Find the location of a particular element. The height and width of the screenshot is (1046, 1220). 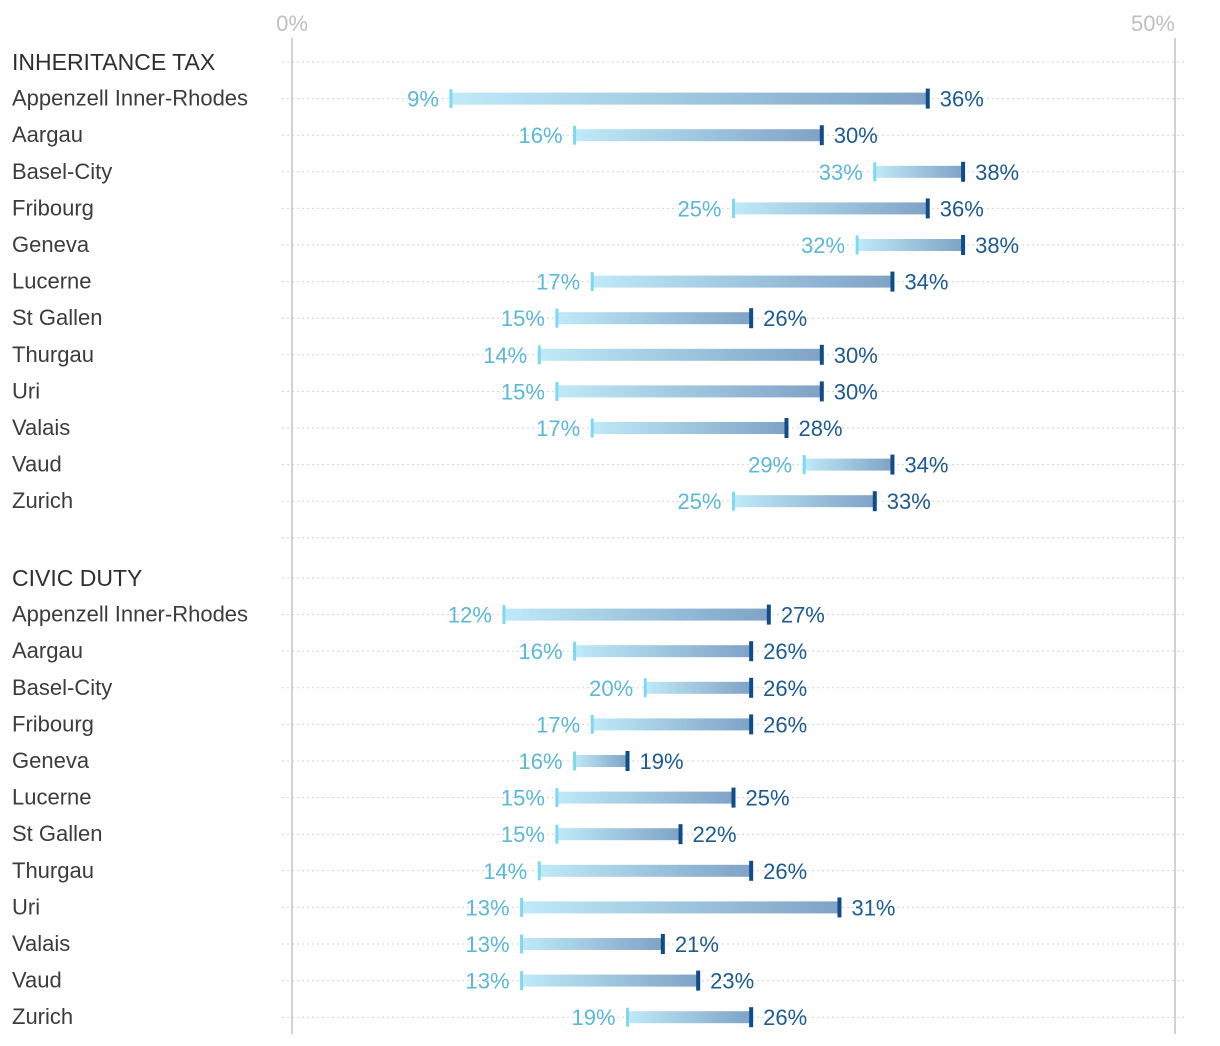

chart-row: Fribourg 25% 36% is located at coordinates (498, 208).